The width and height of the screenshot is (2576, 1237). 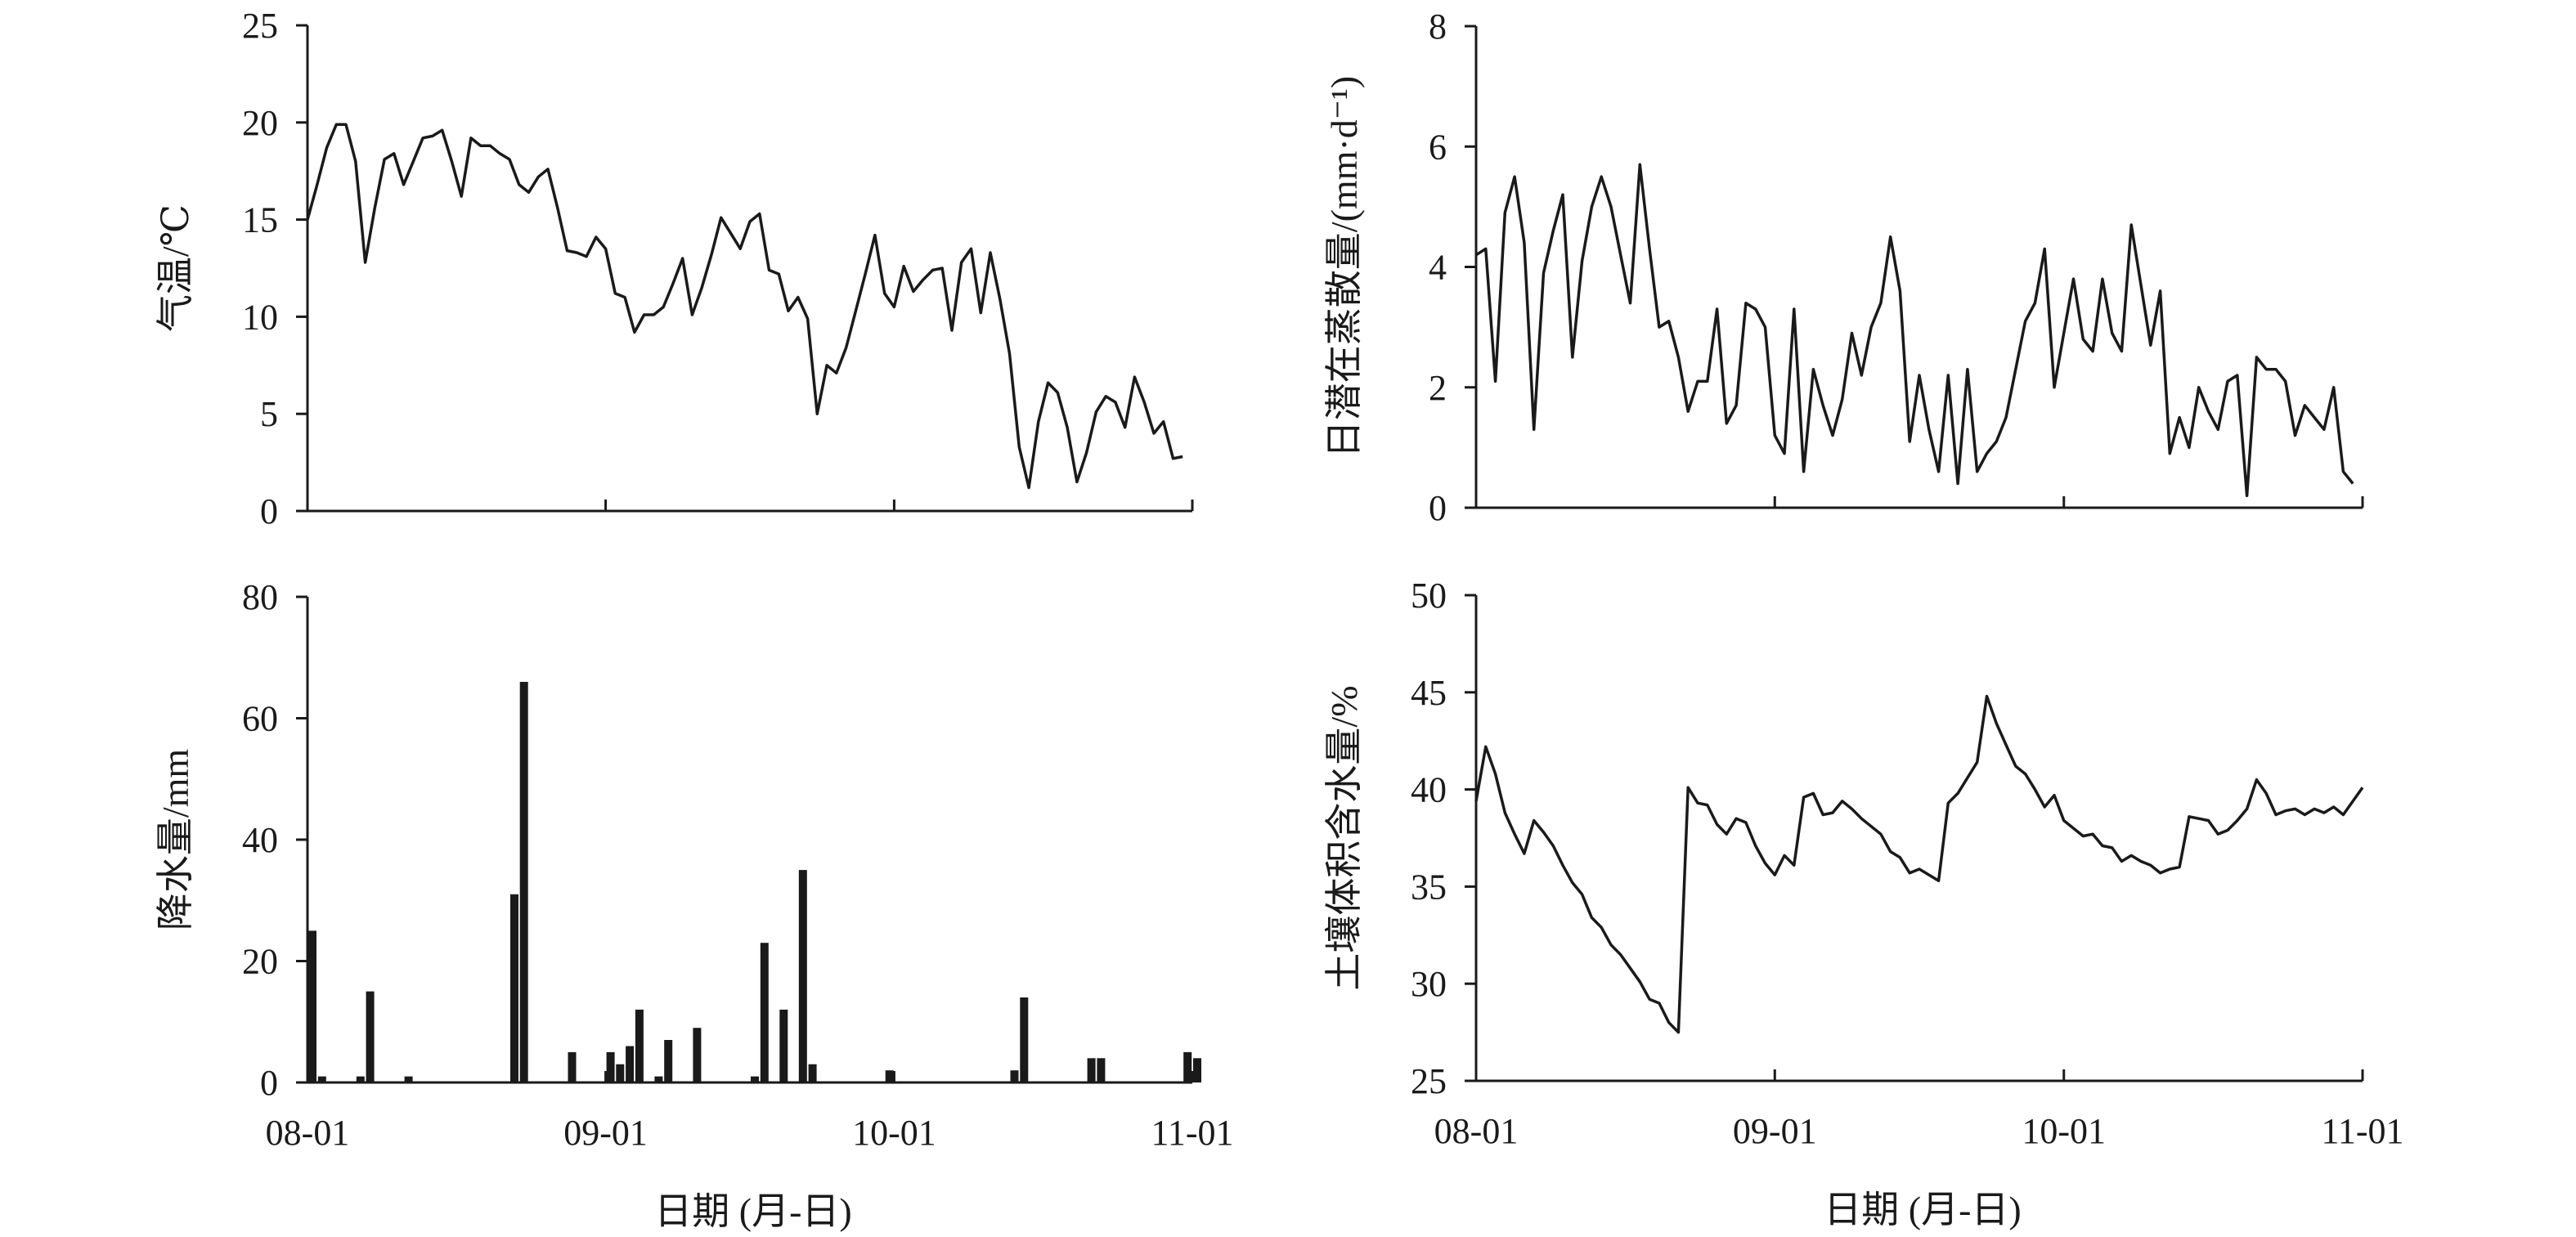 I want to click on y-tick-label: 80, so click(x=260, y=597).